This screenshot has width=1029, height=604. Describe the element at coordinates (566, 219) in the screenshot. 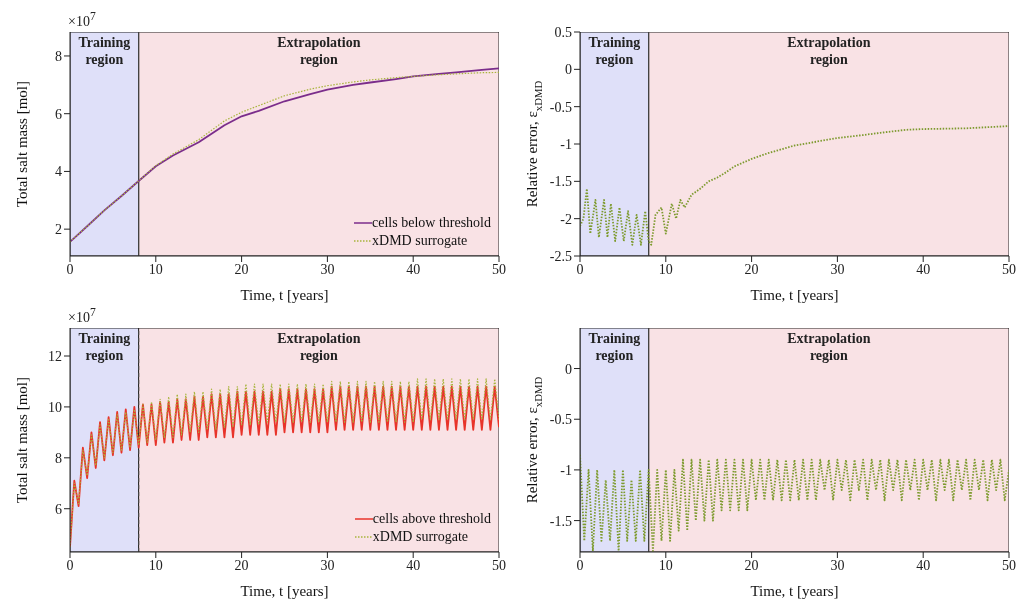

I see `y-tick-label: -2` at that location.